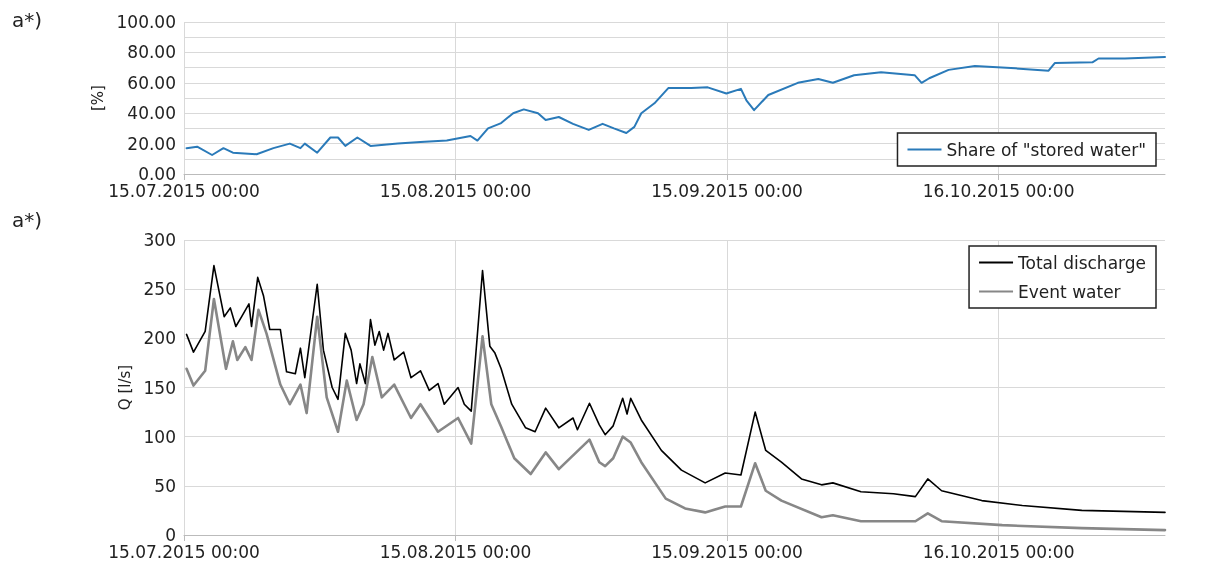 This screenshot has height=585, width=1206. I want to click on legend-label: Total discharge, so click(1082, 262).